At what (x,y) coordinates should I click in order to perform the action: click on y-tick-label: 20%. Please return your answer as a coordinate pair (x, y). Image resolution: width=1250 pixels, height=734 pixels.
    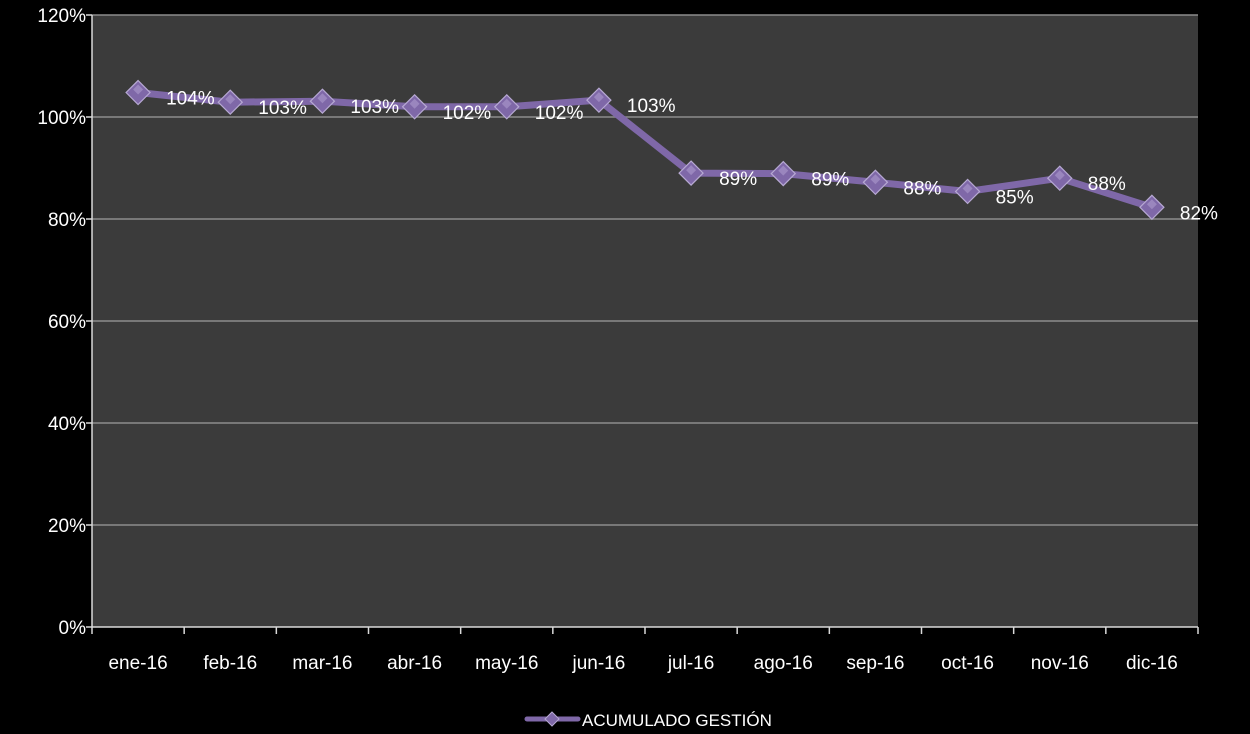
    Looking at the image, I should click on (67, 526).